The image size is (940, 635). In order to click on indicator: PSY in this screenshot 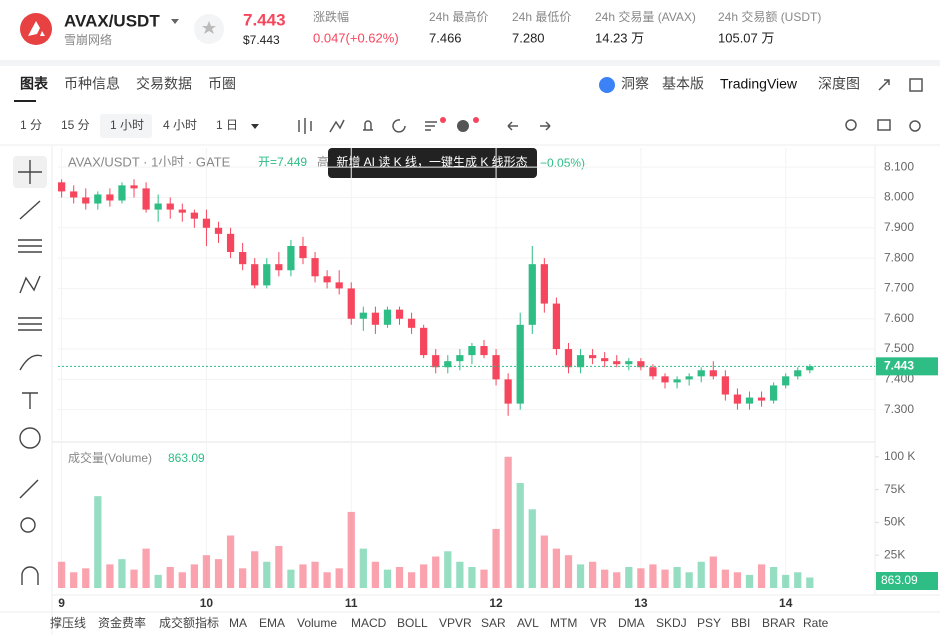, I will do `click(709, 623)`.